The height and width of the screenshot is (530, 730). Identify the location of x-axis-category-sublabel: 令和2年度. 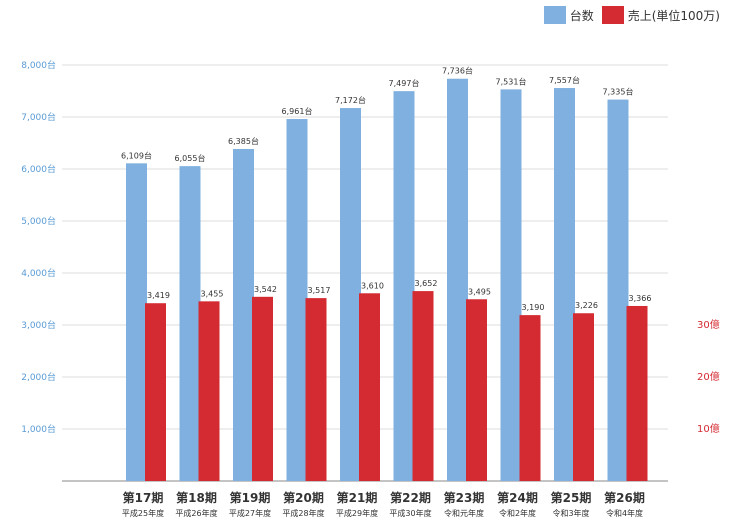
(517, 513).